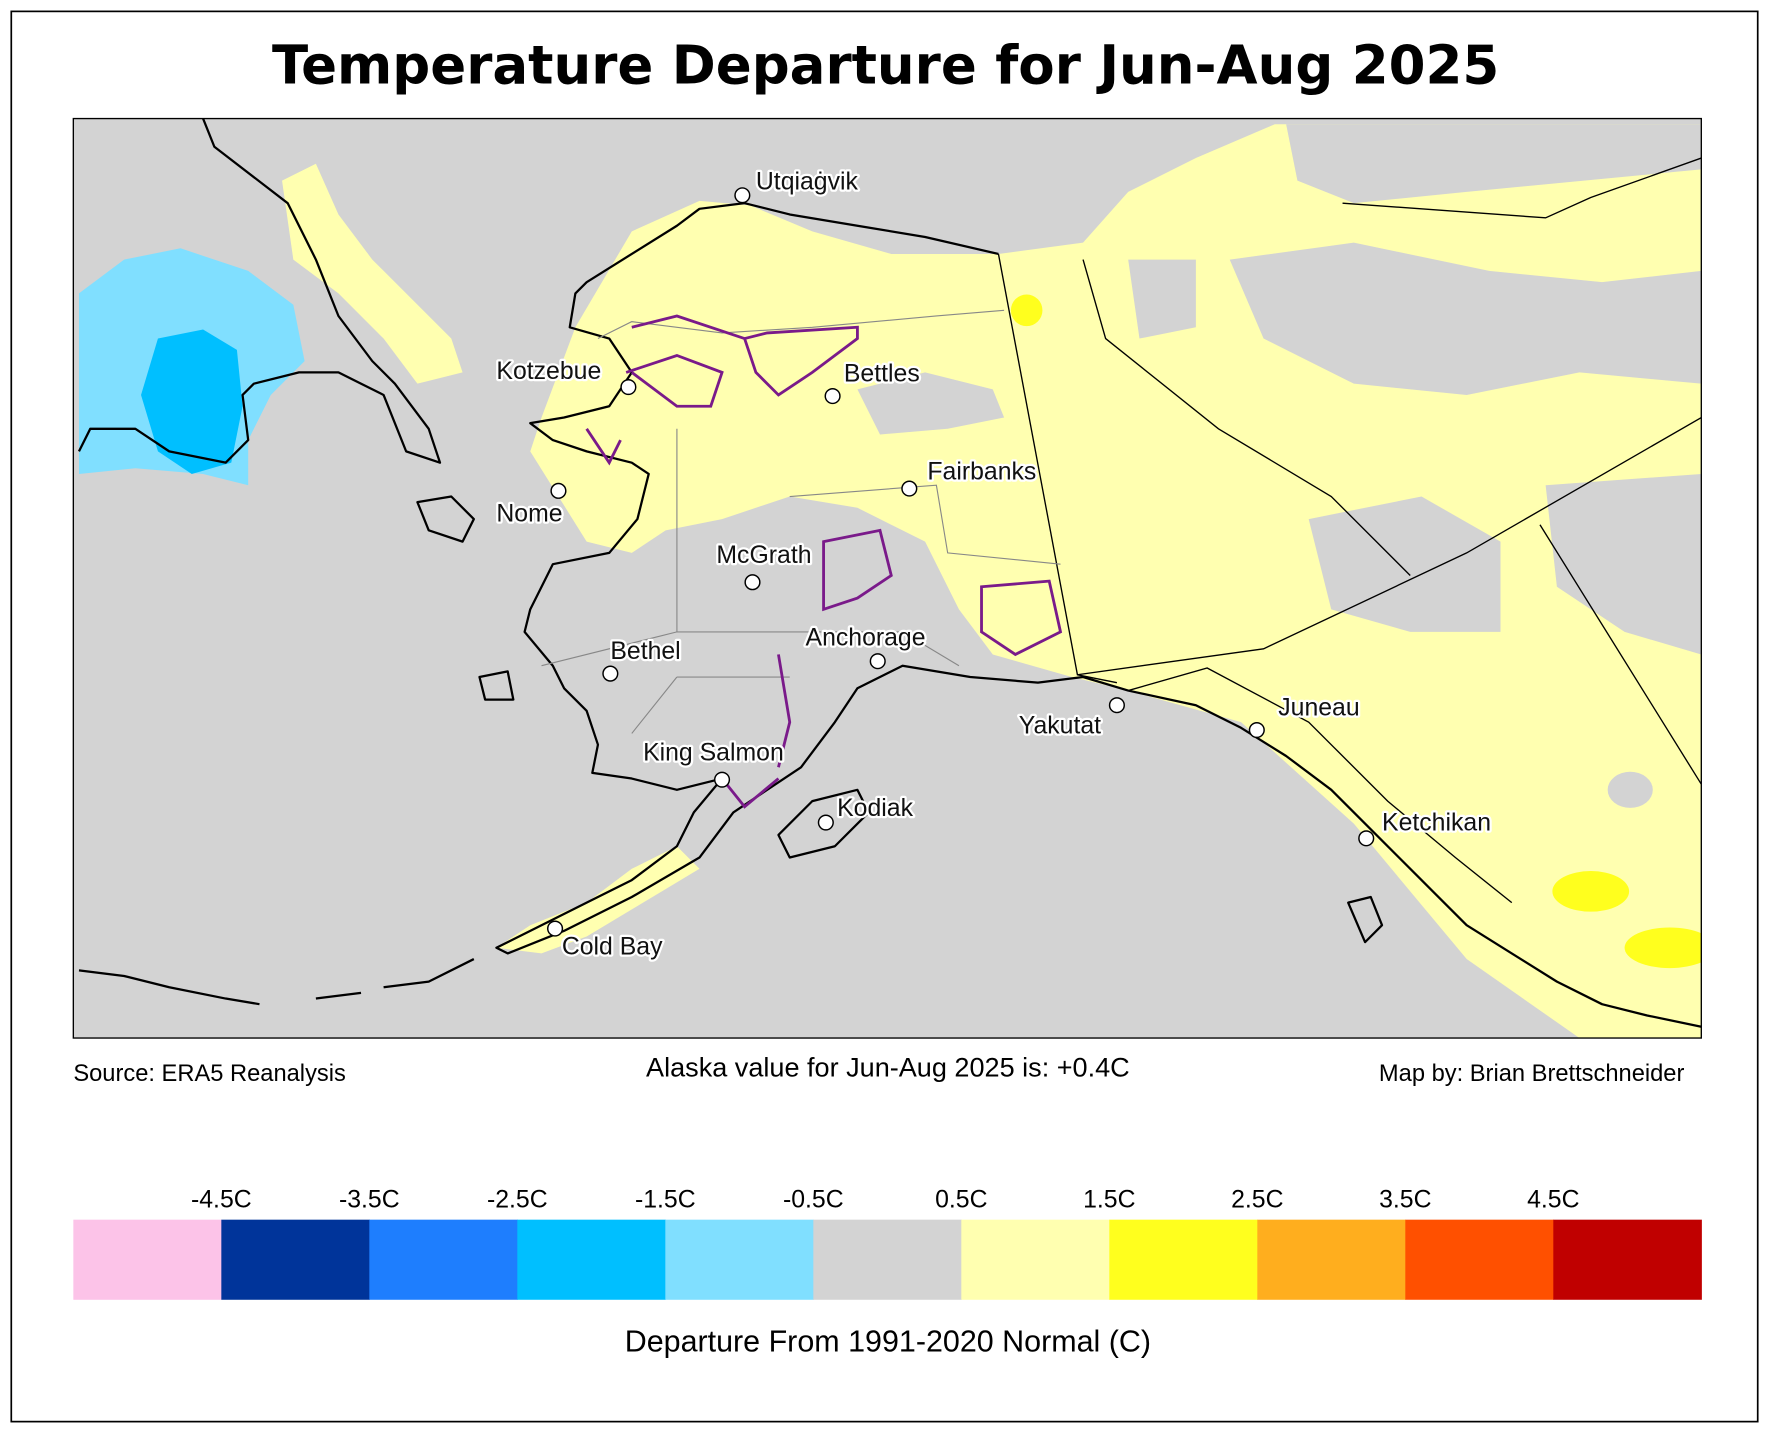 This screenshot has height=1433, width=1769. What do you see at coordinates (192, 401) in the screenshot?
I see `cold-area` at bounding box center [192, 401].